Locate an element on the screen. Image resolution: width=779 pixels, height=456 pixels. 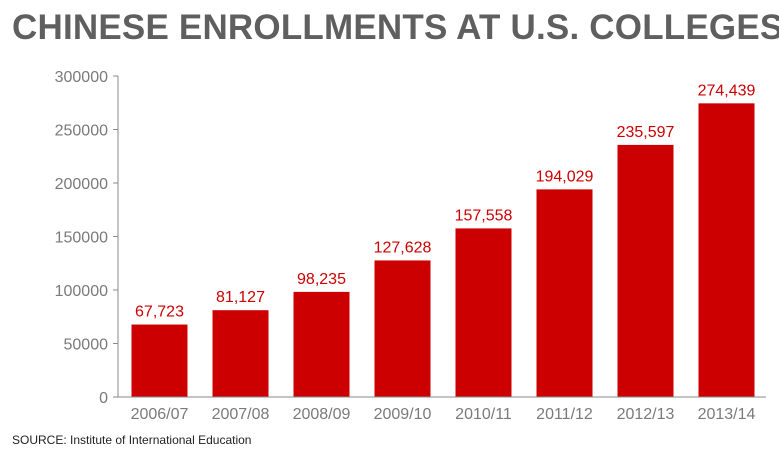
chart-title: CHINESE ENROLLMENTS AT U.S. COLLEGES is located at coordinates (395, 27).